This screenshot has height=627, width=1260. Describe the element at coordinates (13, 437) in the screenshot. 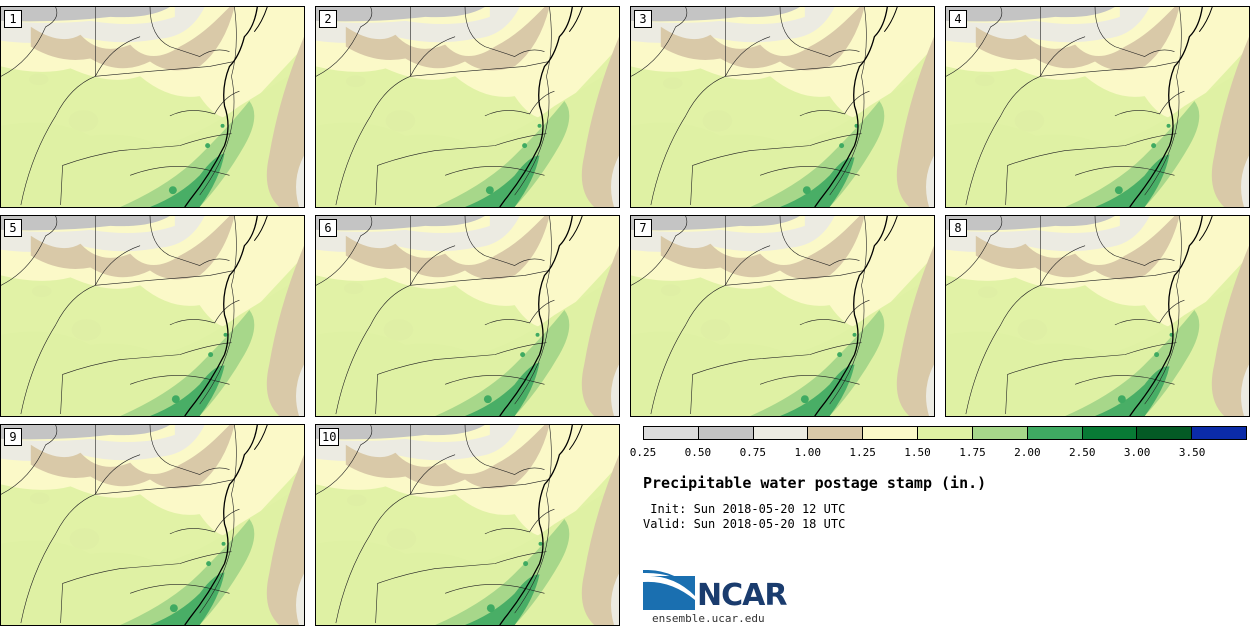

I see `member-number-label: 9` at that location.